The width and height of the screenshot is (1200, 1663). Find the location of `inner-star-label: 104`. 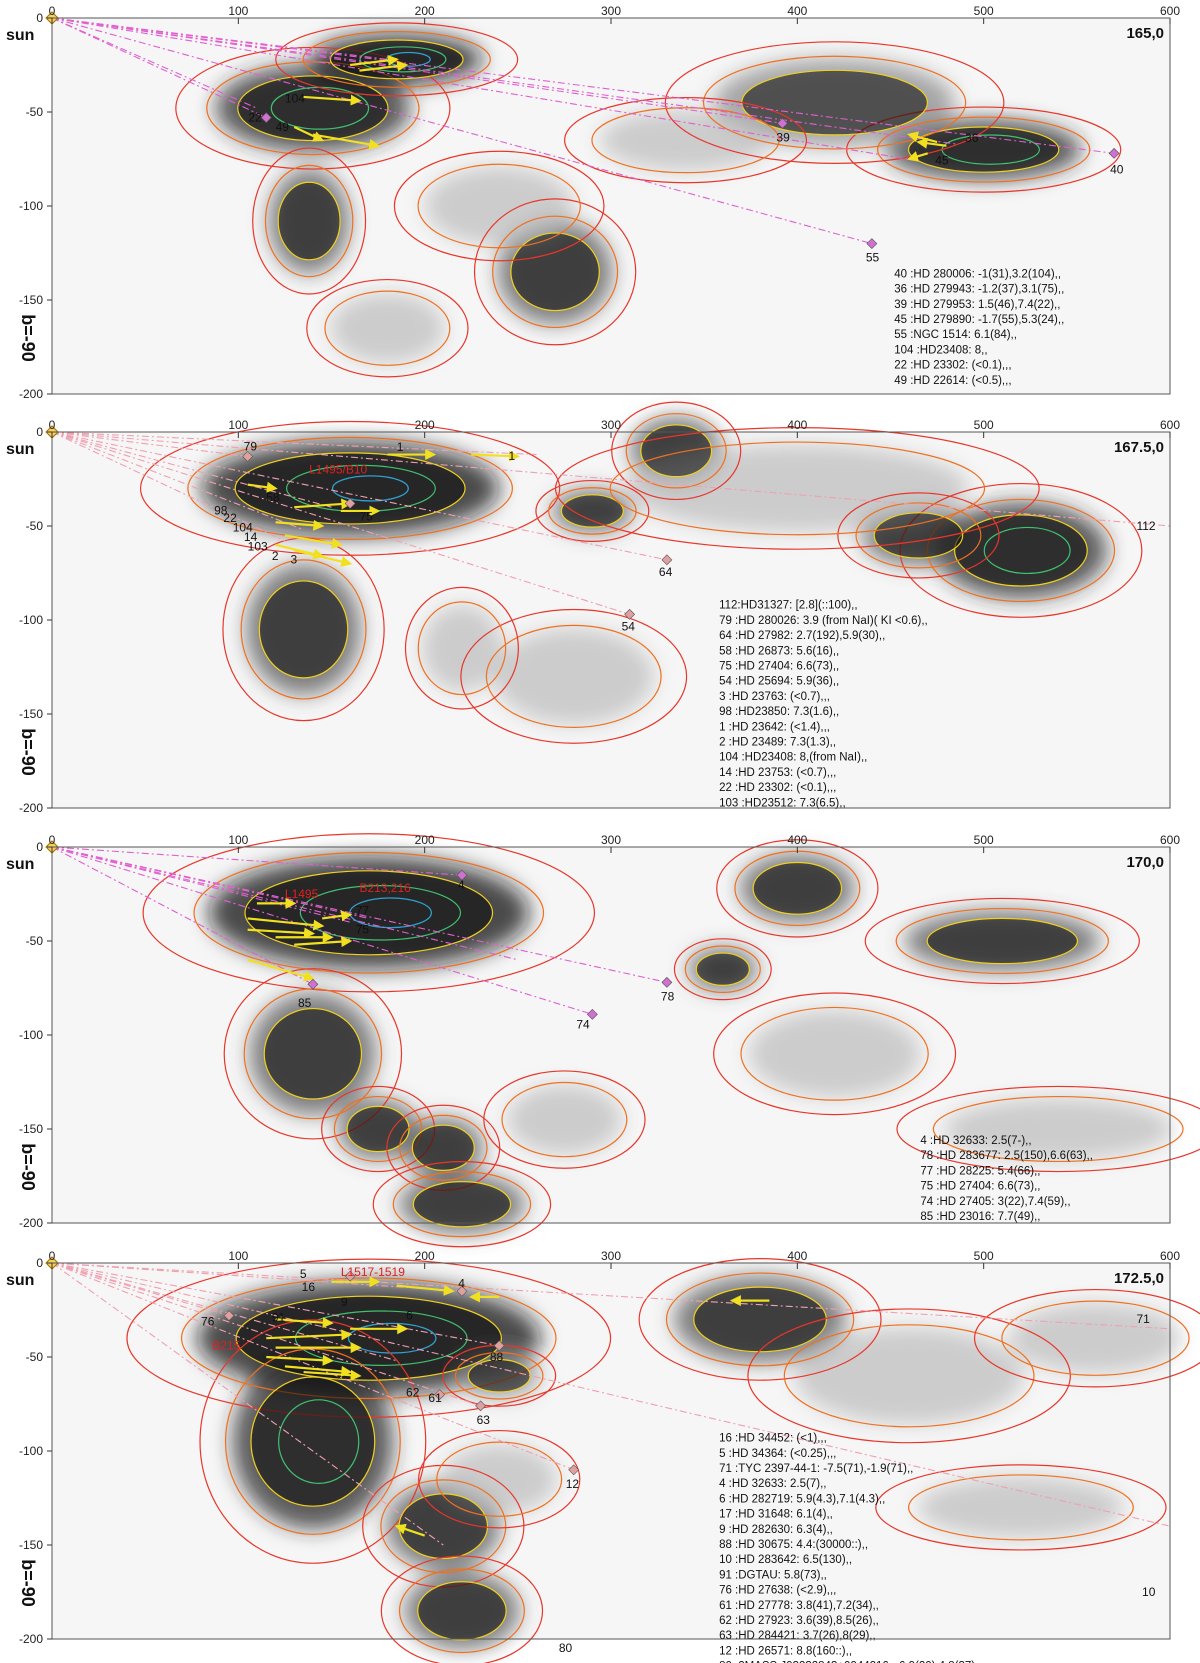

inner-star-label: 104 is located at coordinates (295, 99).